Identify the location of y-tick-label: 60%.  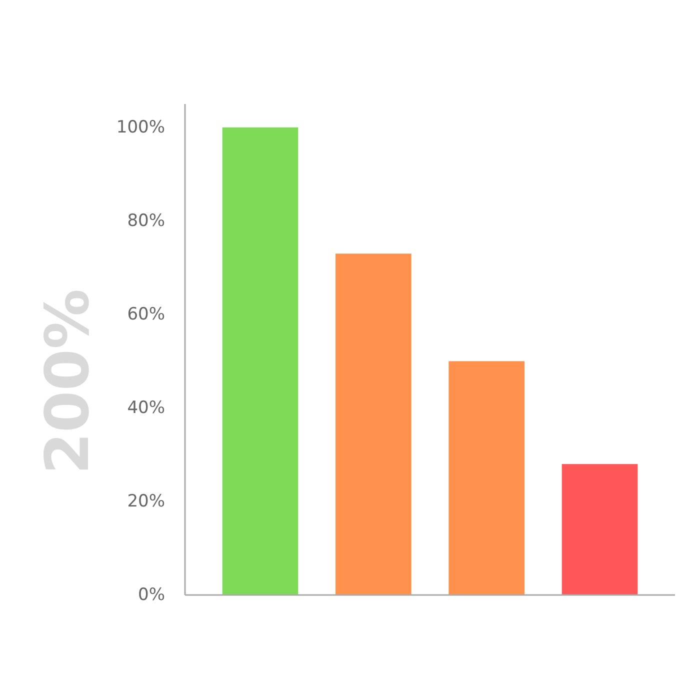
(146, 314).